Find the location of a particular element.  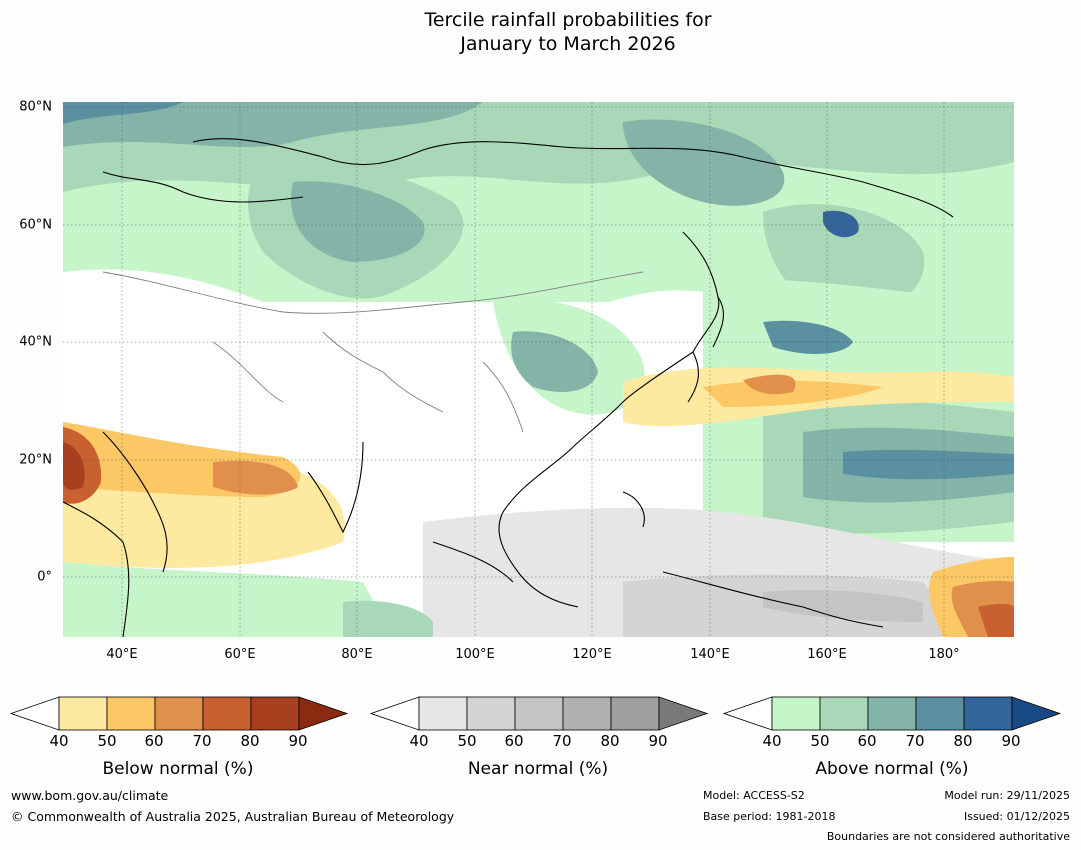

lon-label-100e: 100°E is located at coordinates (475, 654).